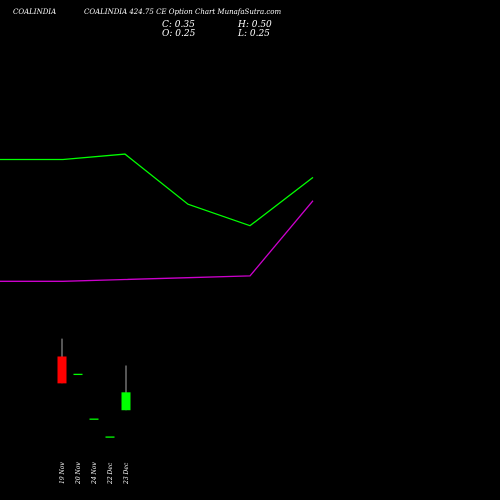 This screenshot has height=500, width=500. I want to click on x-tick-label: 22 Dec, so click(110, 473).